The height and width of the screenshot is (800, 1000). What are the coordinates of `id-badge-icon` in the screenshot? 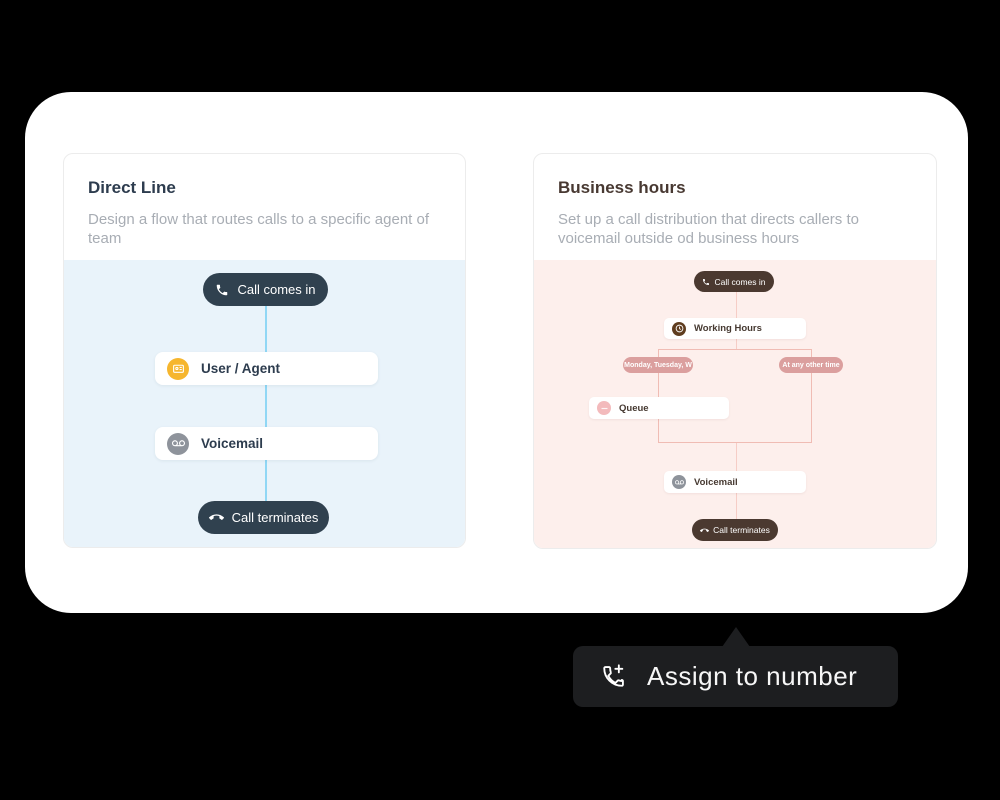 It's located at (178, 368).